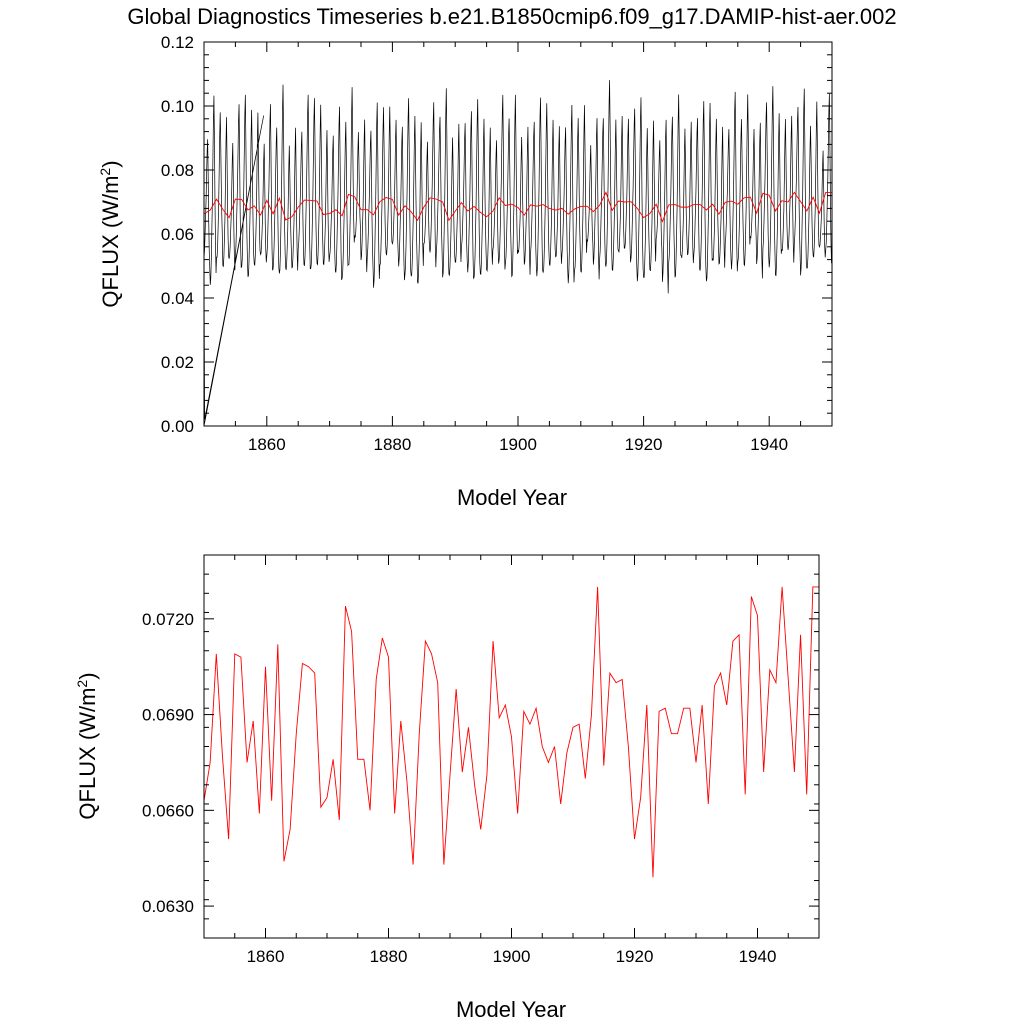  I want to click on bottom-y-tick-label: 0.0720, so click(168, 619).